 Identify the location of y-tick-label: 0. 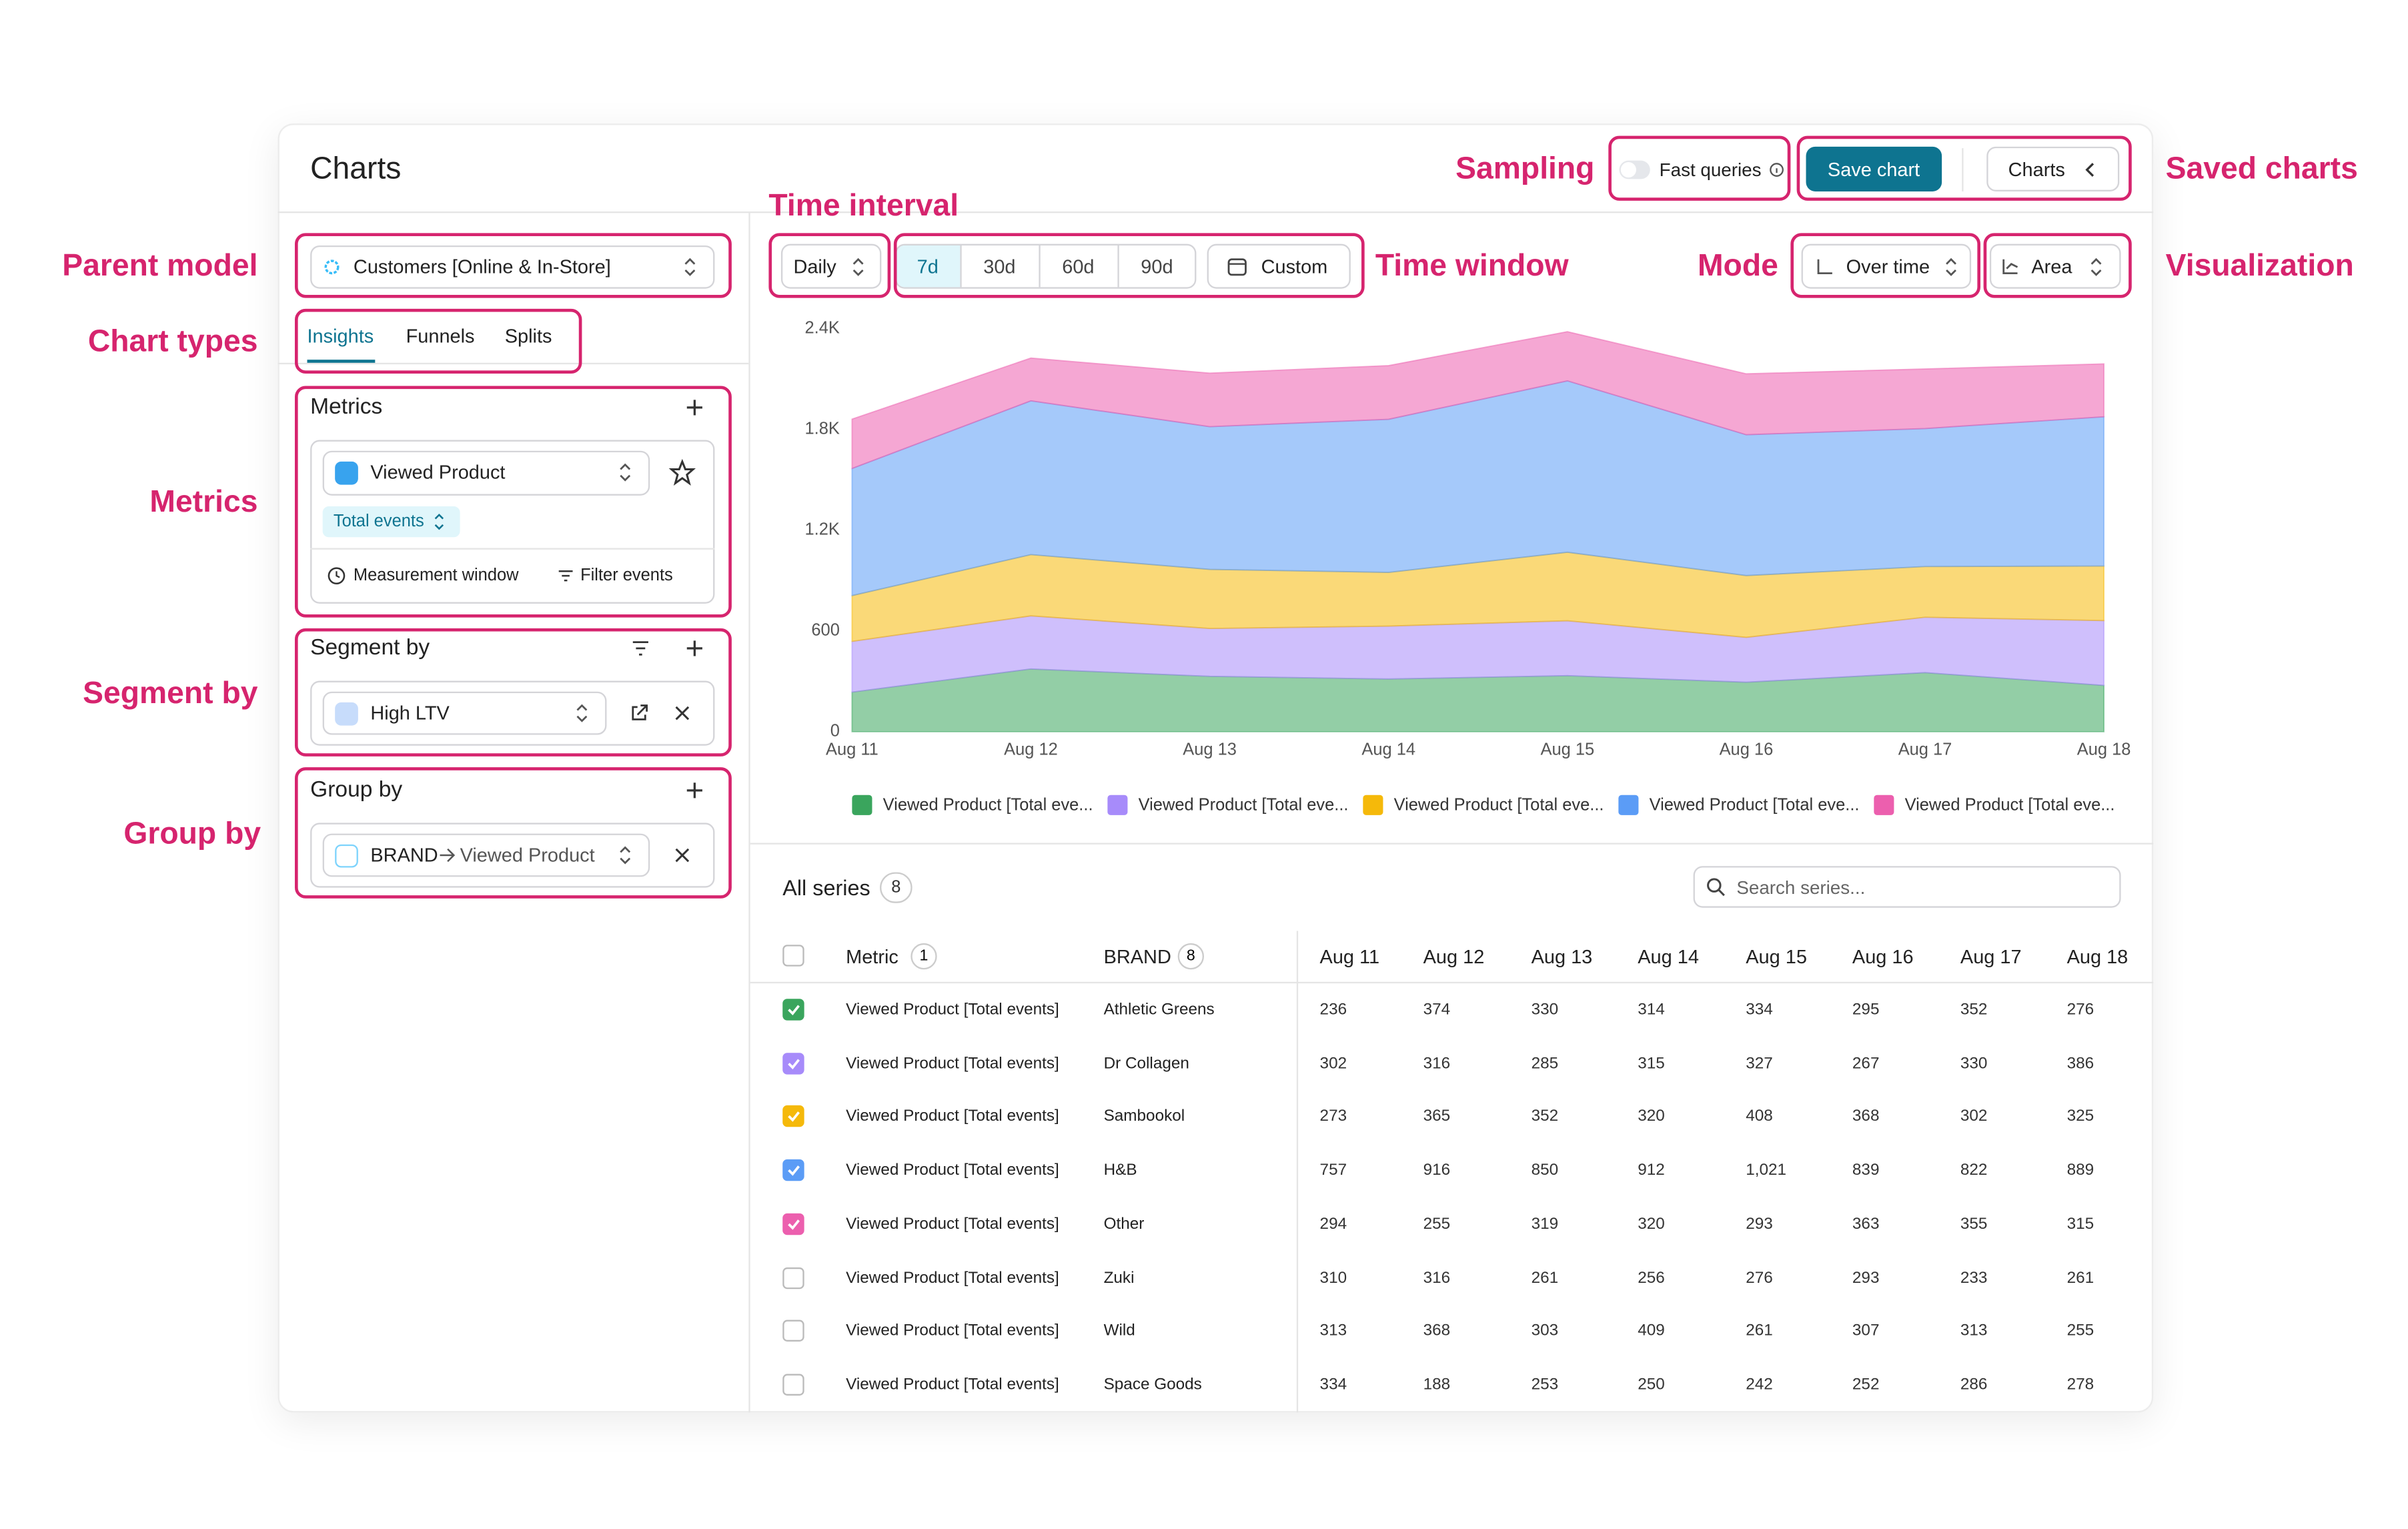
(835, 731).